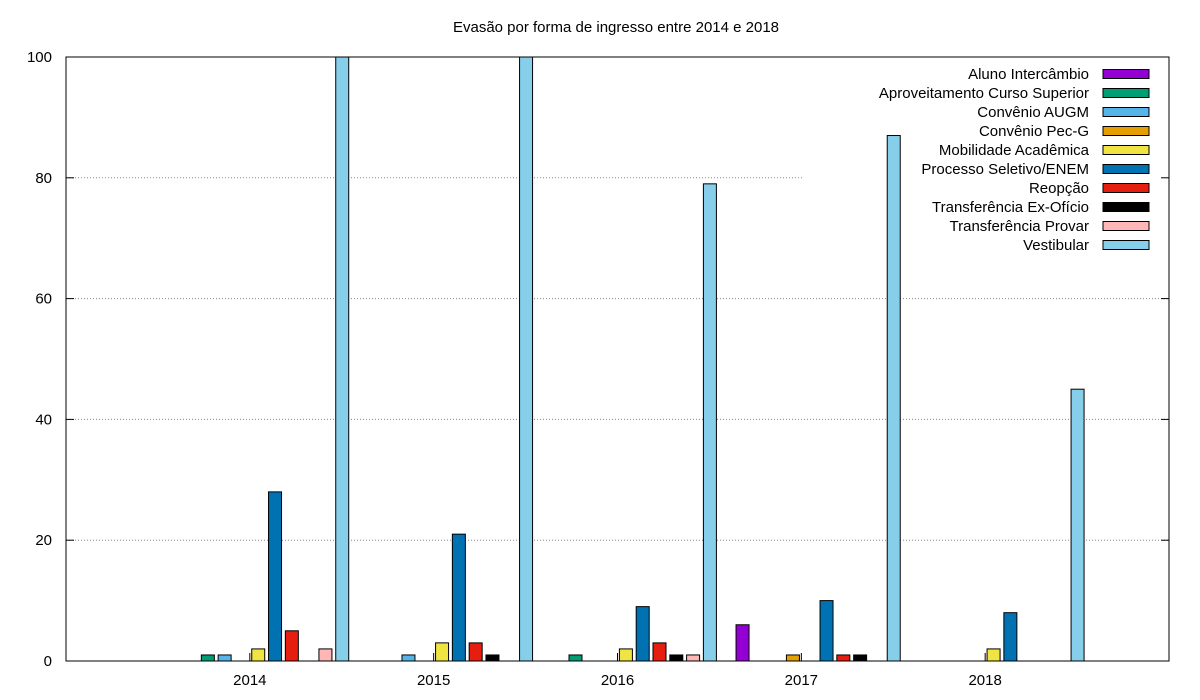  Describe the element at coordinates (249, 680) in the screenshot. I see `x-tick-label: 2014` at that location.